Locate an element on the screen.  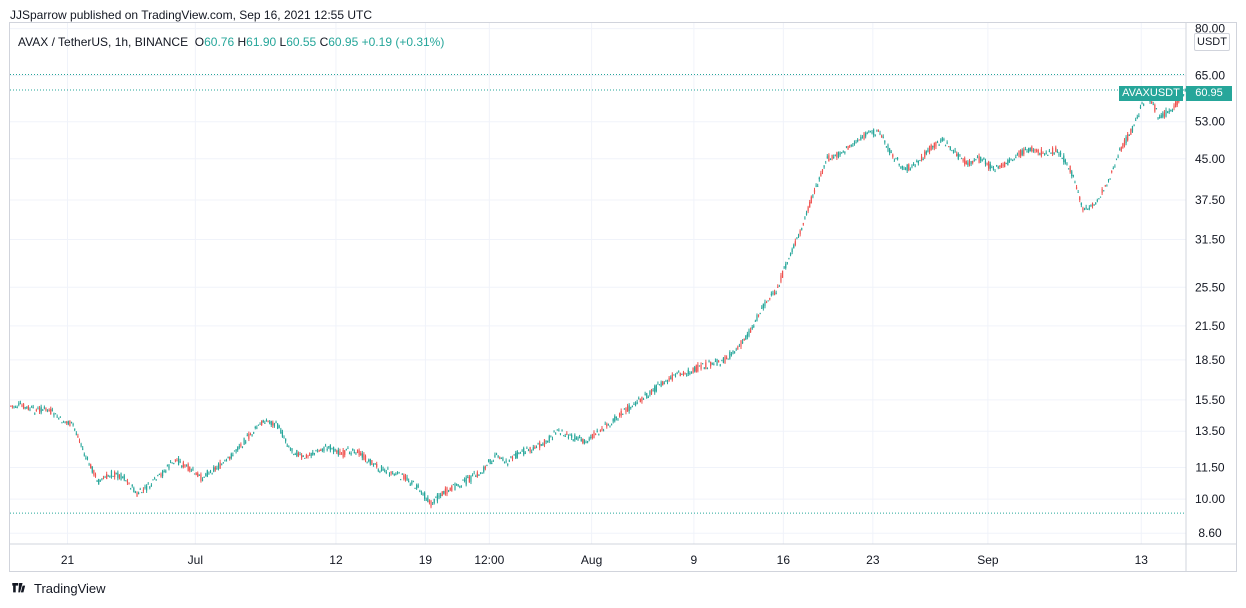
last-price-badge: 60.95 is located at coordinates (1209, 93).